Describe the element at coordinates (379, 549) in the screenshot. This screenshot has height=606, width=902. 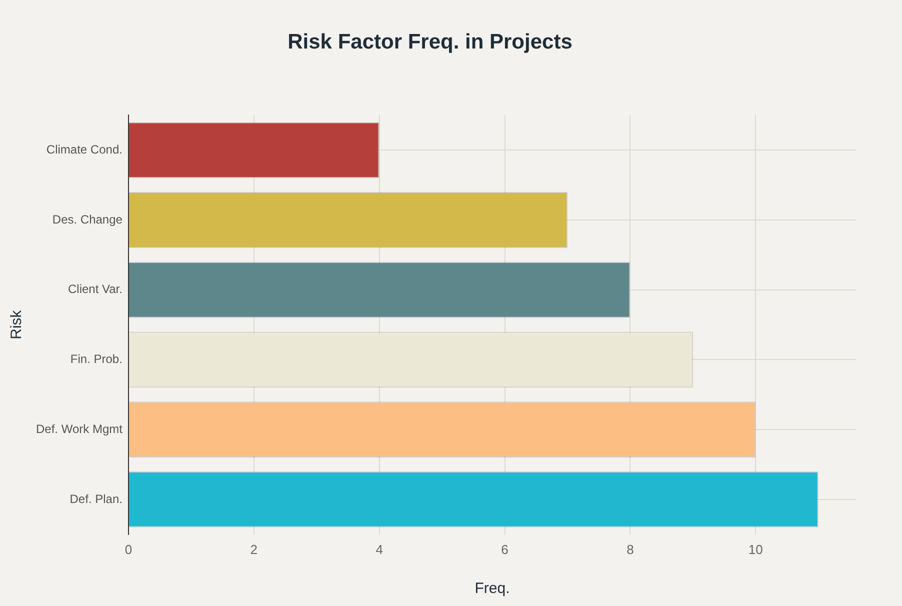
I see `x-tick-label: 4` at that location.